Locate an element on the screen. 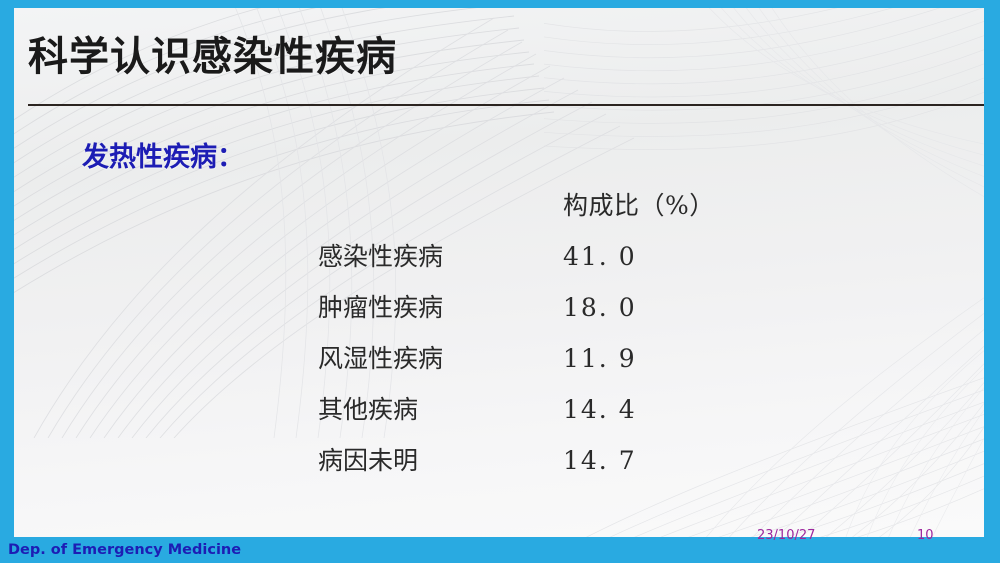 The height and width of the screenshot is (563, 1000). row-label: 感染性疾病 is located at coordinates (381, 256).